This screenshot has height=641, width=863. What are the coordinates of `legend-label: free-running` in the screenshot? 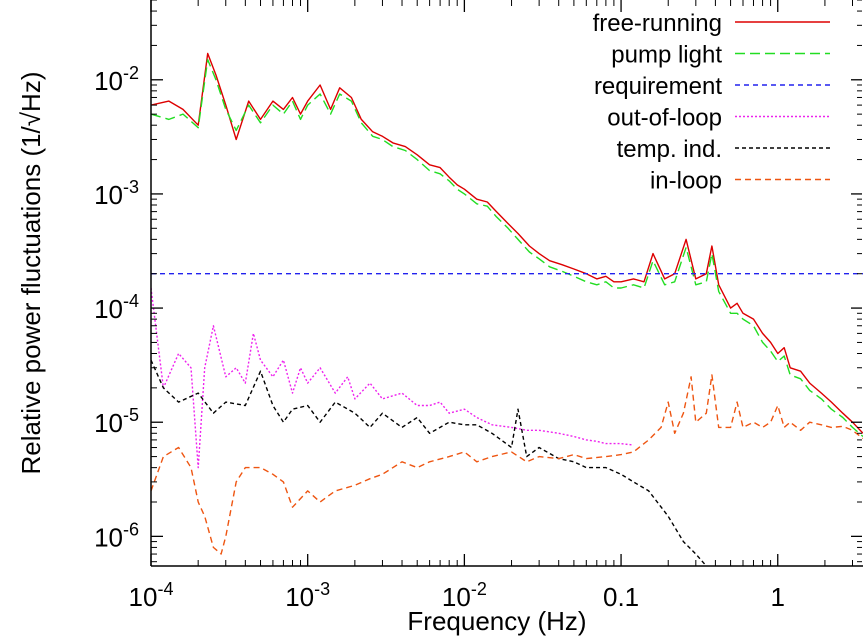 It's located at (657, 23).